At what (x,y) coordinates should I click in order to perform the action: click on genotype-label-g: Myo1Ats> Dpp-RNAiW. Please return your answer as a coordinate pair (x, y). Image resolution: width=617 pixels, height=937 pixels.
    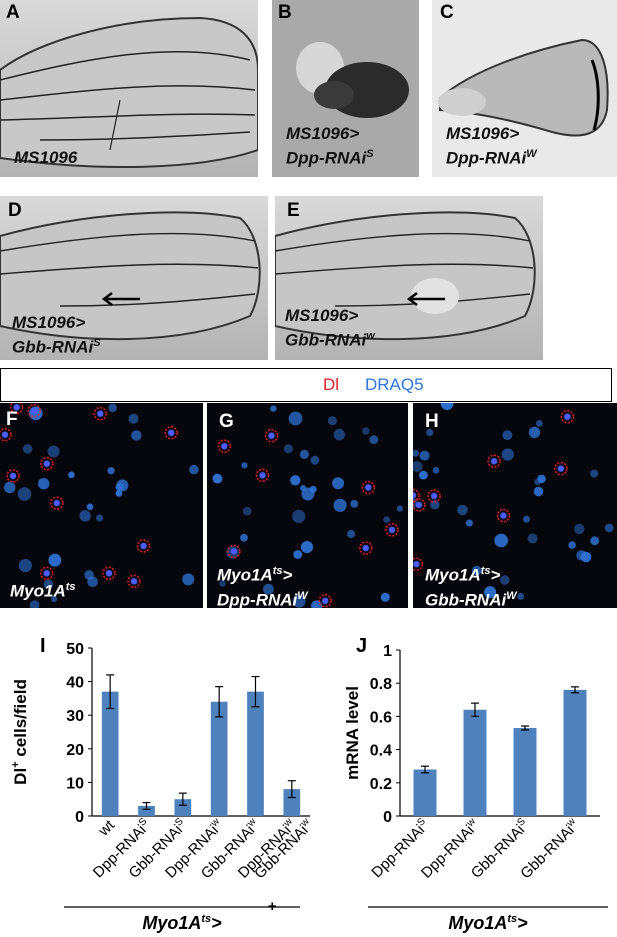
    Looking at the image, I should click on (262, 584).